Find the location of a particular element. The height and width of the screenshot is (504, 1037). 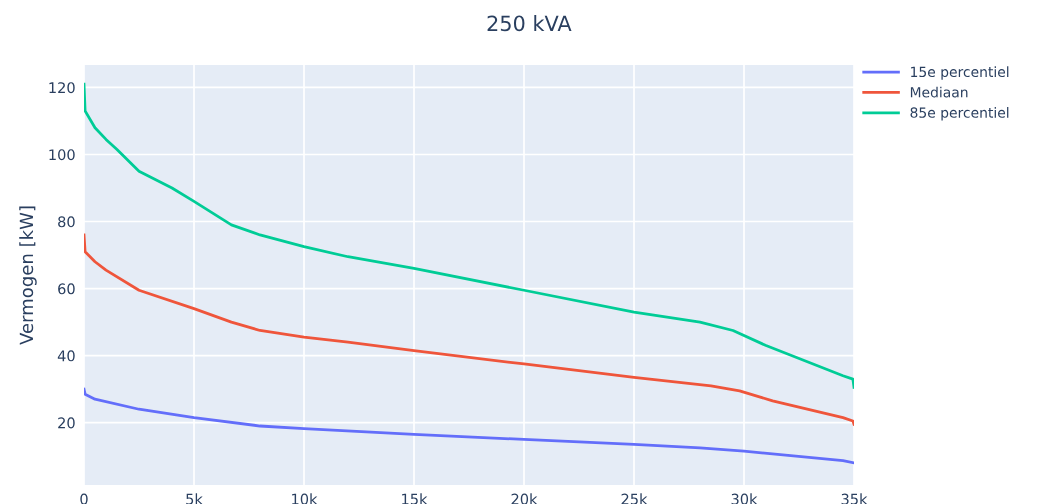

legend-label: Mediaan is located at coordinates (939, 92).